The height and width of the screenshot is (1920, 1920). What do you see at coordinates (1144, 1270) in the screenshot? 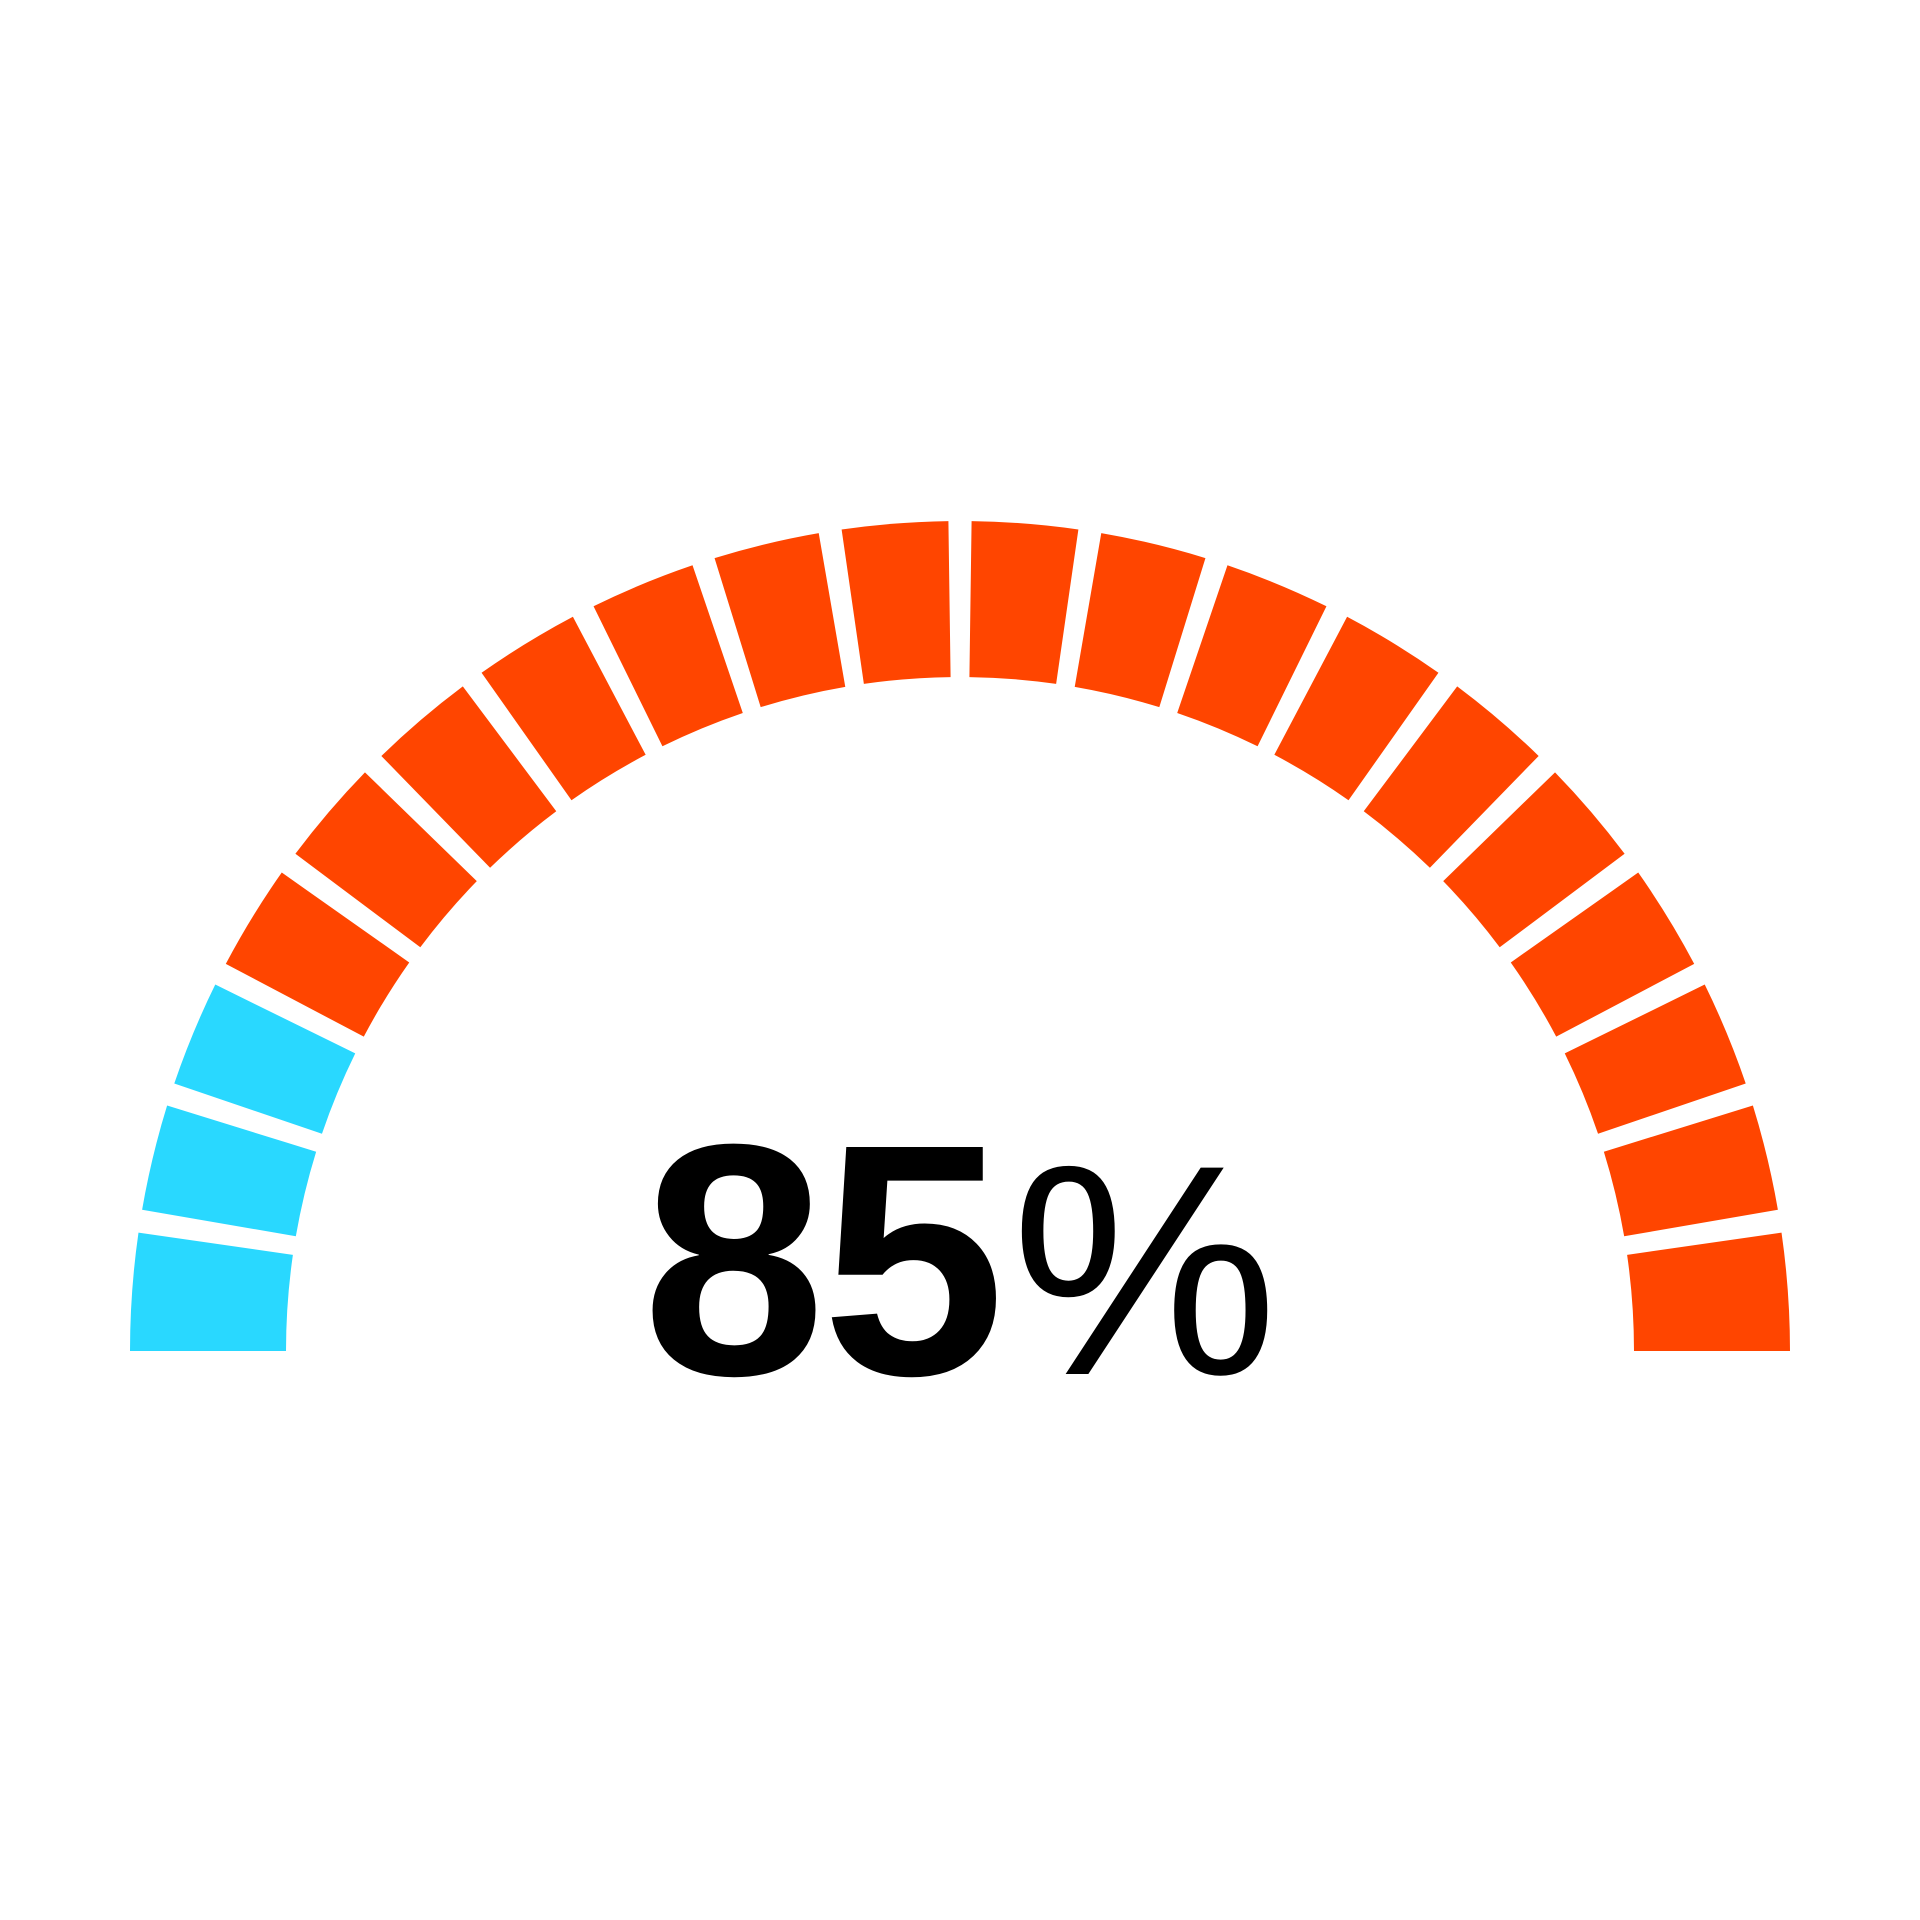
I see `gauge-value-unit: %` at bounding box center [1144, 1270].